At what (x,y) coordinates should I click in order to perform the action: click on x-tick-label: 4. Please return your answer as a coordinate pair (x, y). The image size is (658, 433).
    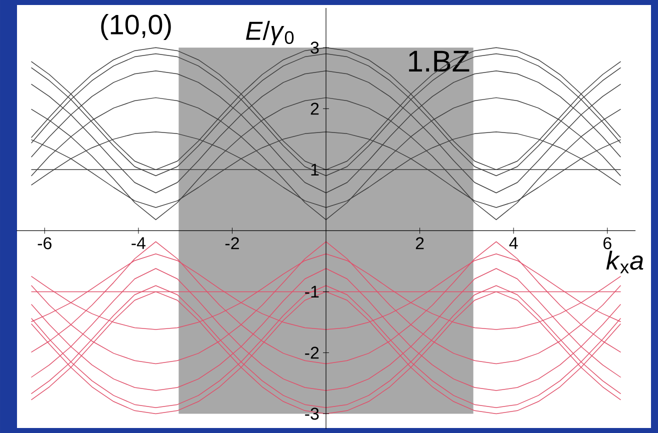
    Looking at the image, I should click on (513, 243).